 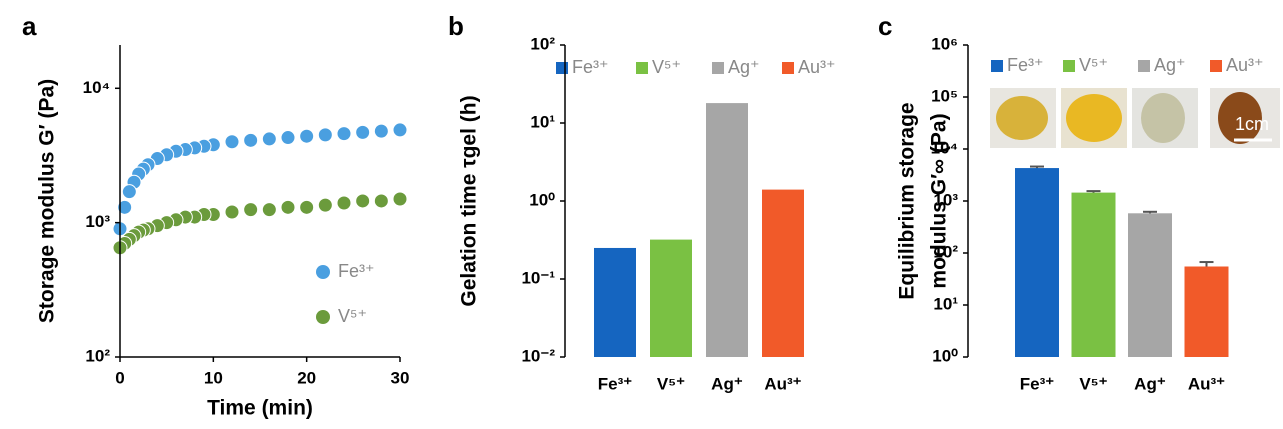 I want to click on y-tick-label: 10⁶, so click(x=944, y=43).